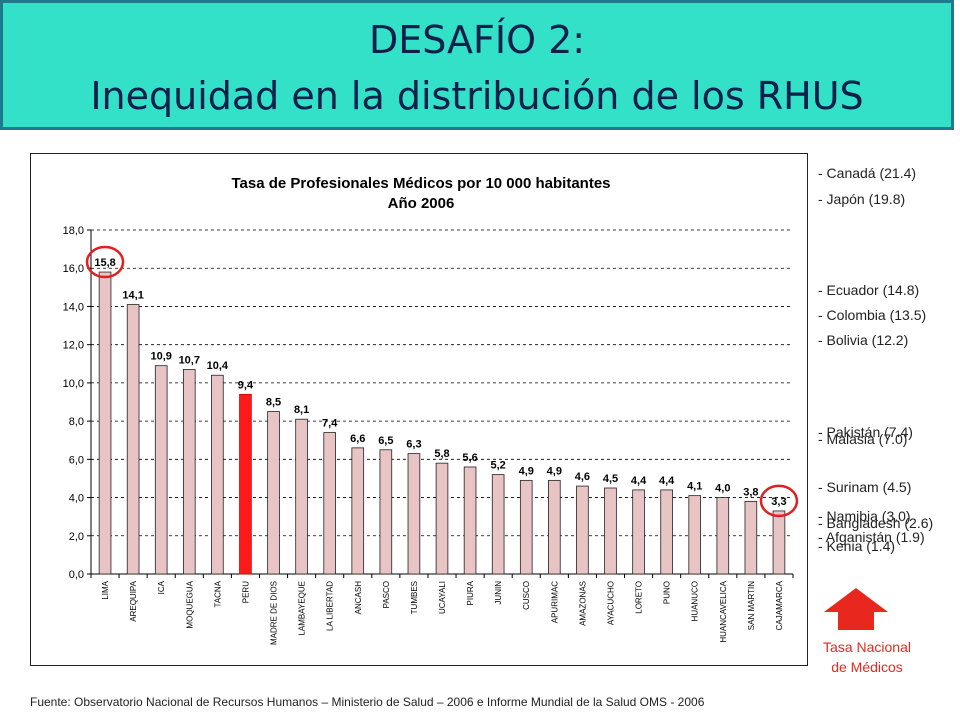 The width and height of the screenshot is (960, 720). What do you see at coordinates (582, 530) in the screenshot?
I see `bar-amazonas` at bounding box center [582, 530].